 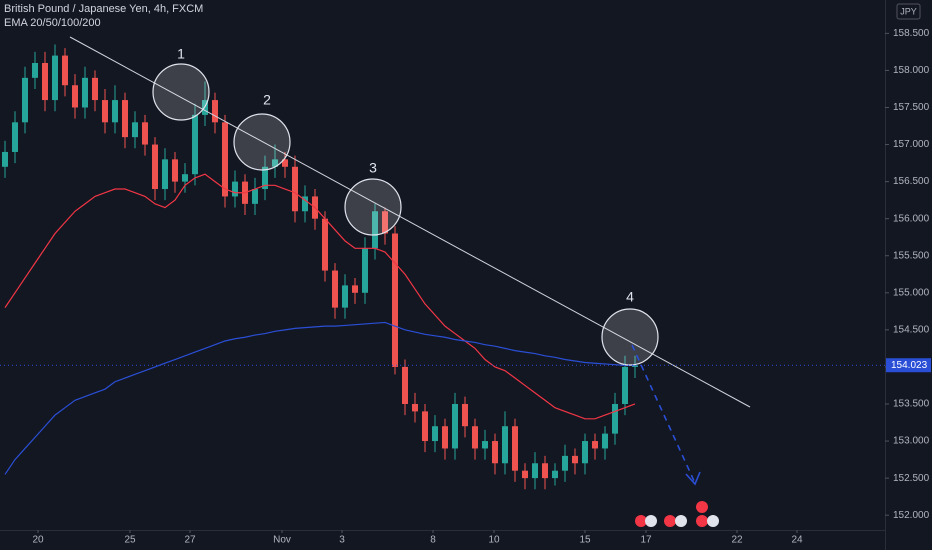 I want to click on y-tick-label: 153.000, so click(x=911, y=441).